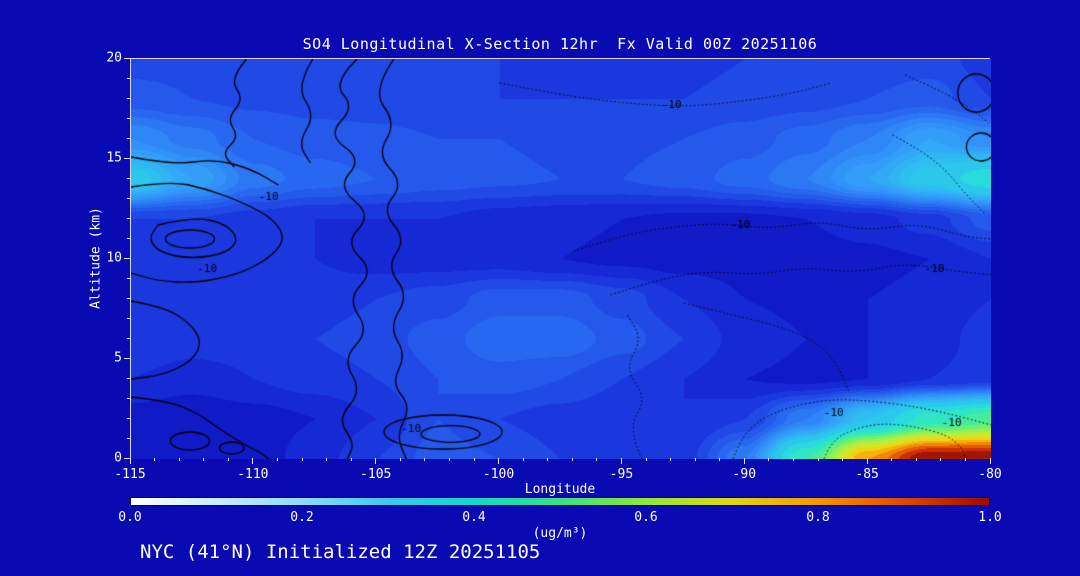 This screenshot has height=576, width=1080. Describe the element at coordinates (560, 501) in the screenshot. I see `colorbar` at that location.